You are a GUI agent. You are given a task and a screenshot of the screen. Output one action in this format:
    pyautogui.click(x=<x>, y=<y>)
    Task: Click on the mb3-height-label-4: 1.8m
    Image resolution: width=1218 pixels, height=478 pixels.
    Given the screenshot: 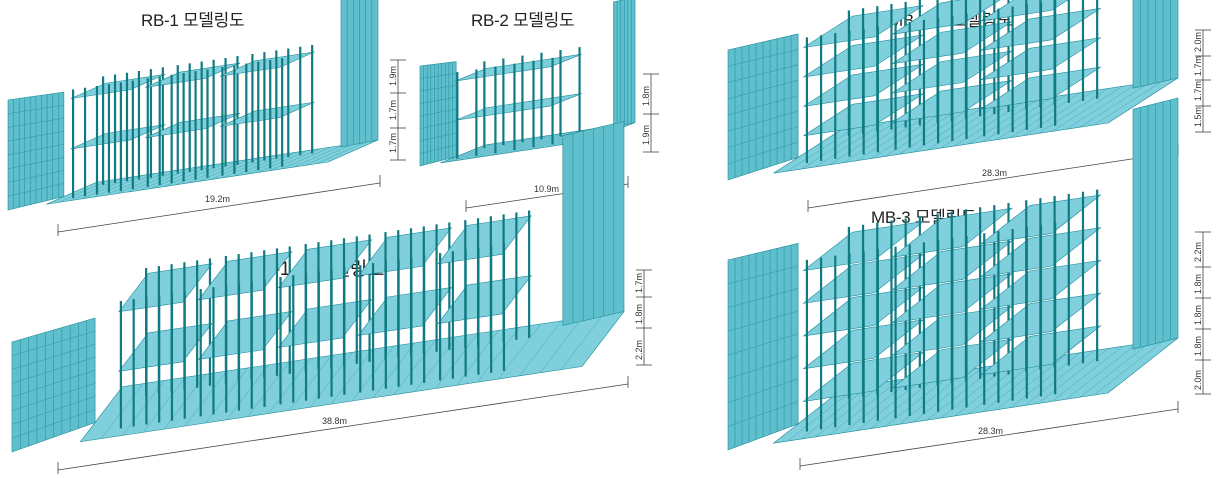 What is the action you would take?
    pyautogui.click(x=1198, y=346)
    